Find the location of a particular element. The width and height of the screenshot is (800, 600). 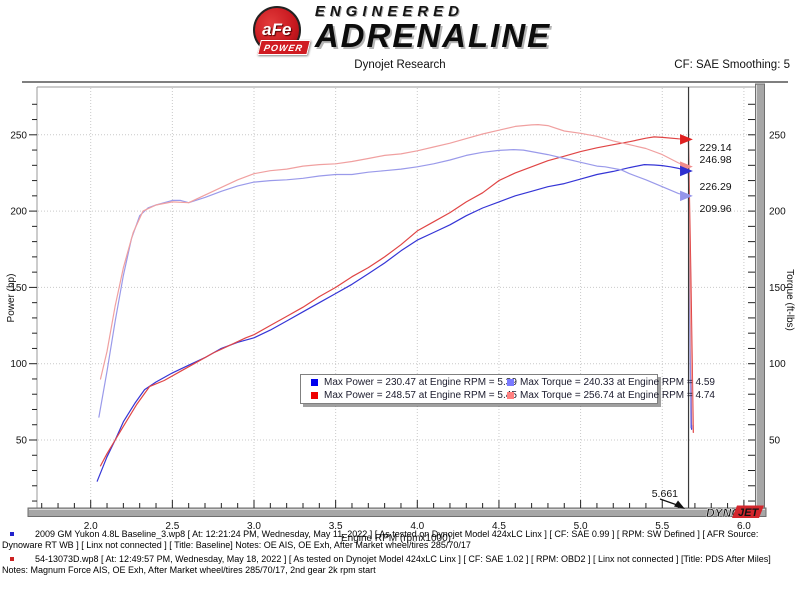

dyno-software-title: Dynojet Research is located at coordinates (400, 65).